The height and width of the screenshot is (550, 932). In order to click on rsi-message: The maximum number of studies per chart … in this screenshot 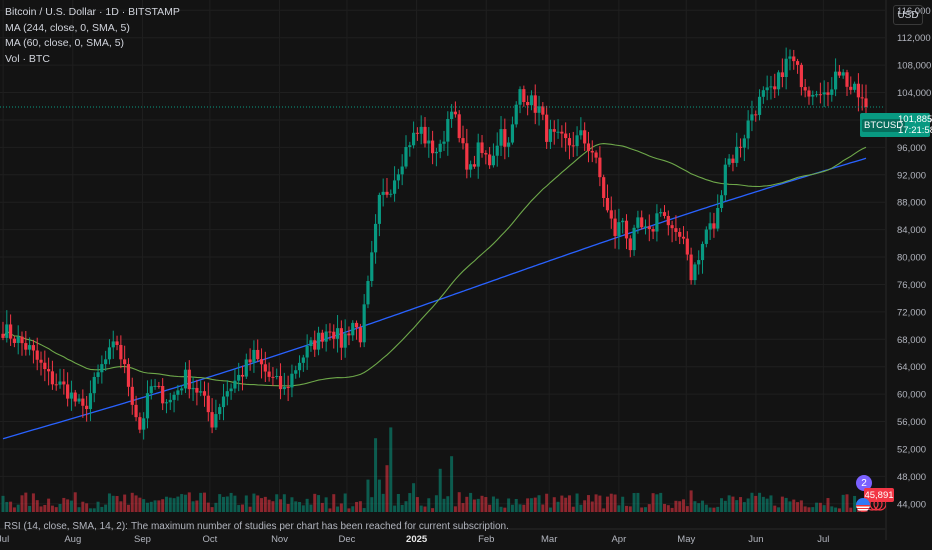, I will do `click(319, 526)`.